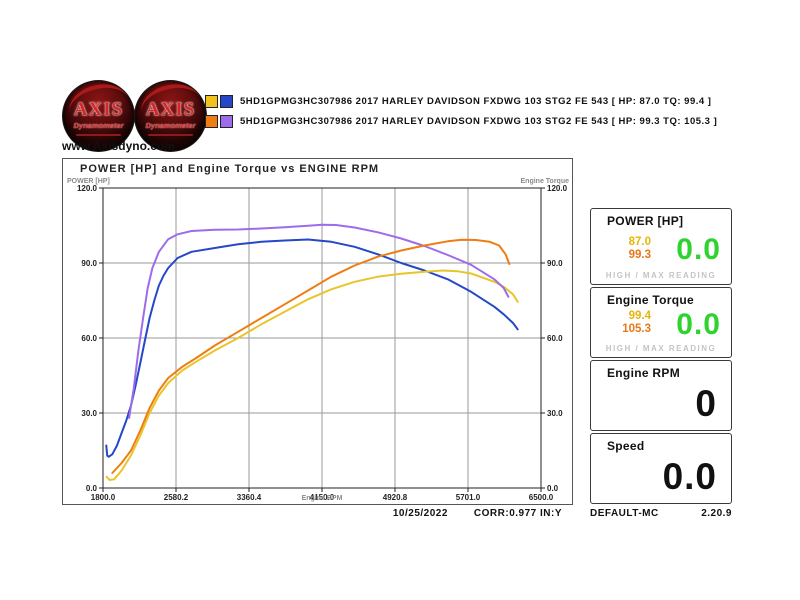  What do you see at coordinates (698, 324) in the screenshot?
I see `gauge-torque-live-value: 0.0` at bounding box center [698, 324].